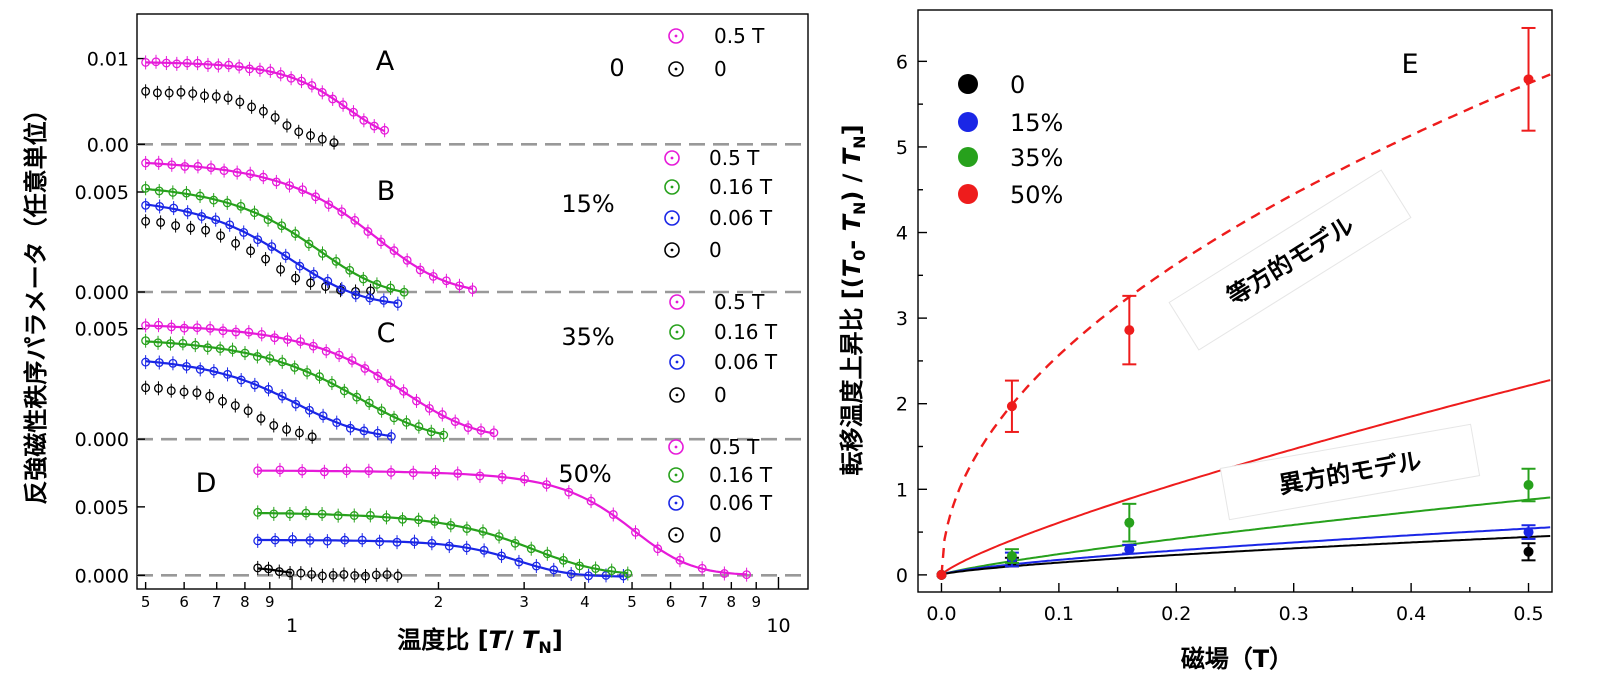 This screenshot has height=688, width=1601. What do you see at coordinates (386, 191) in the screenshot?
I see `panel-label: B` at bounding box center [386, 191].